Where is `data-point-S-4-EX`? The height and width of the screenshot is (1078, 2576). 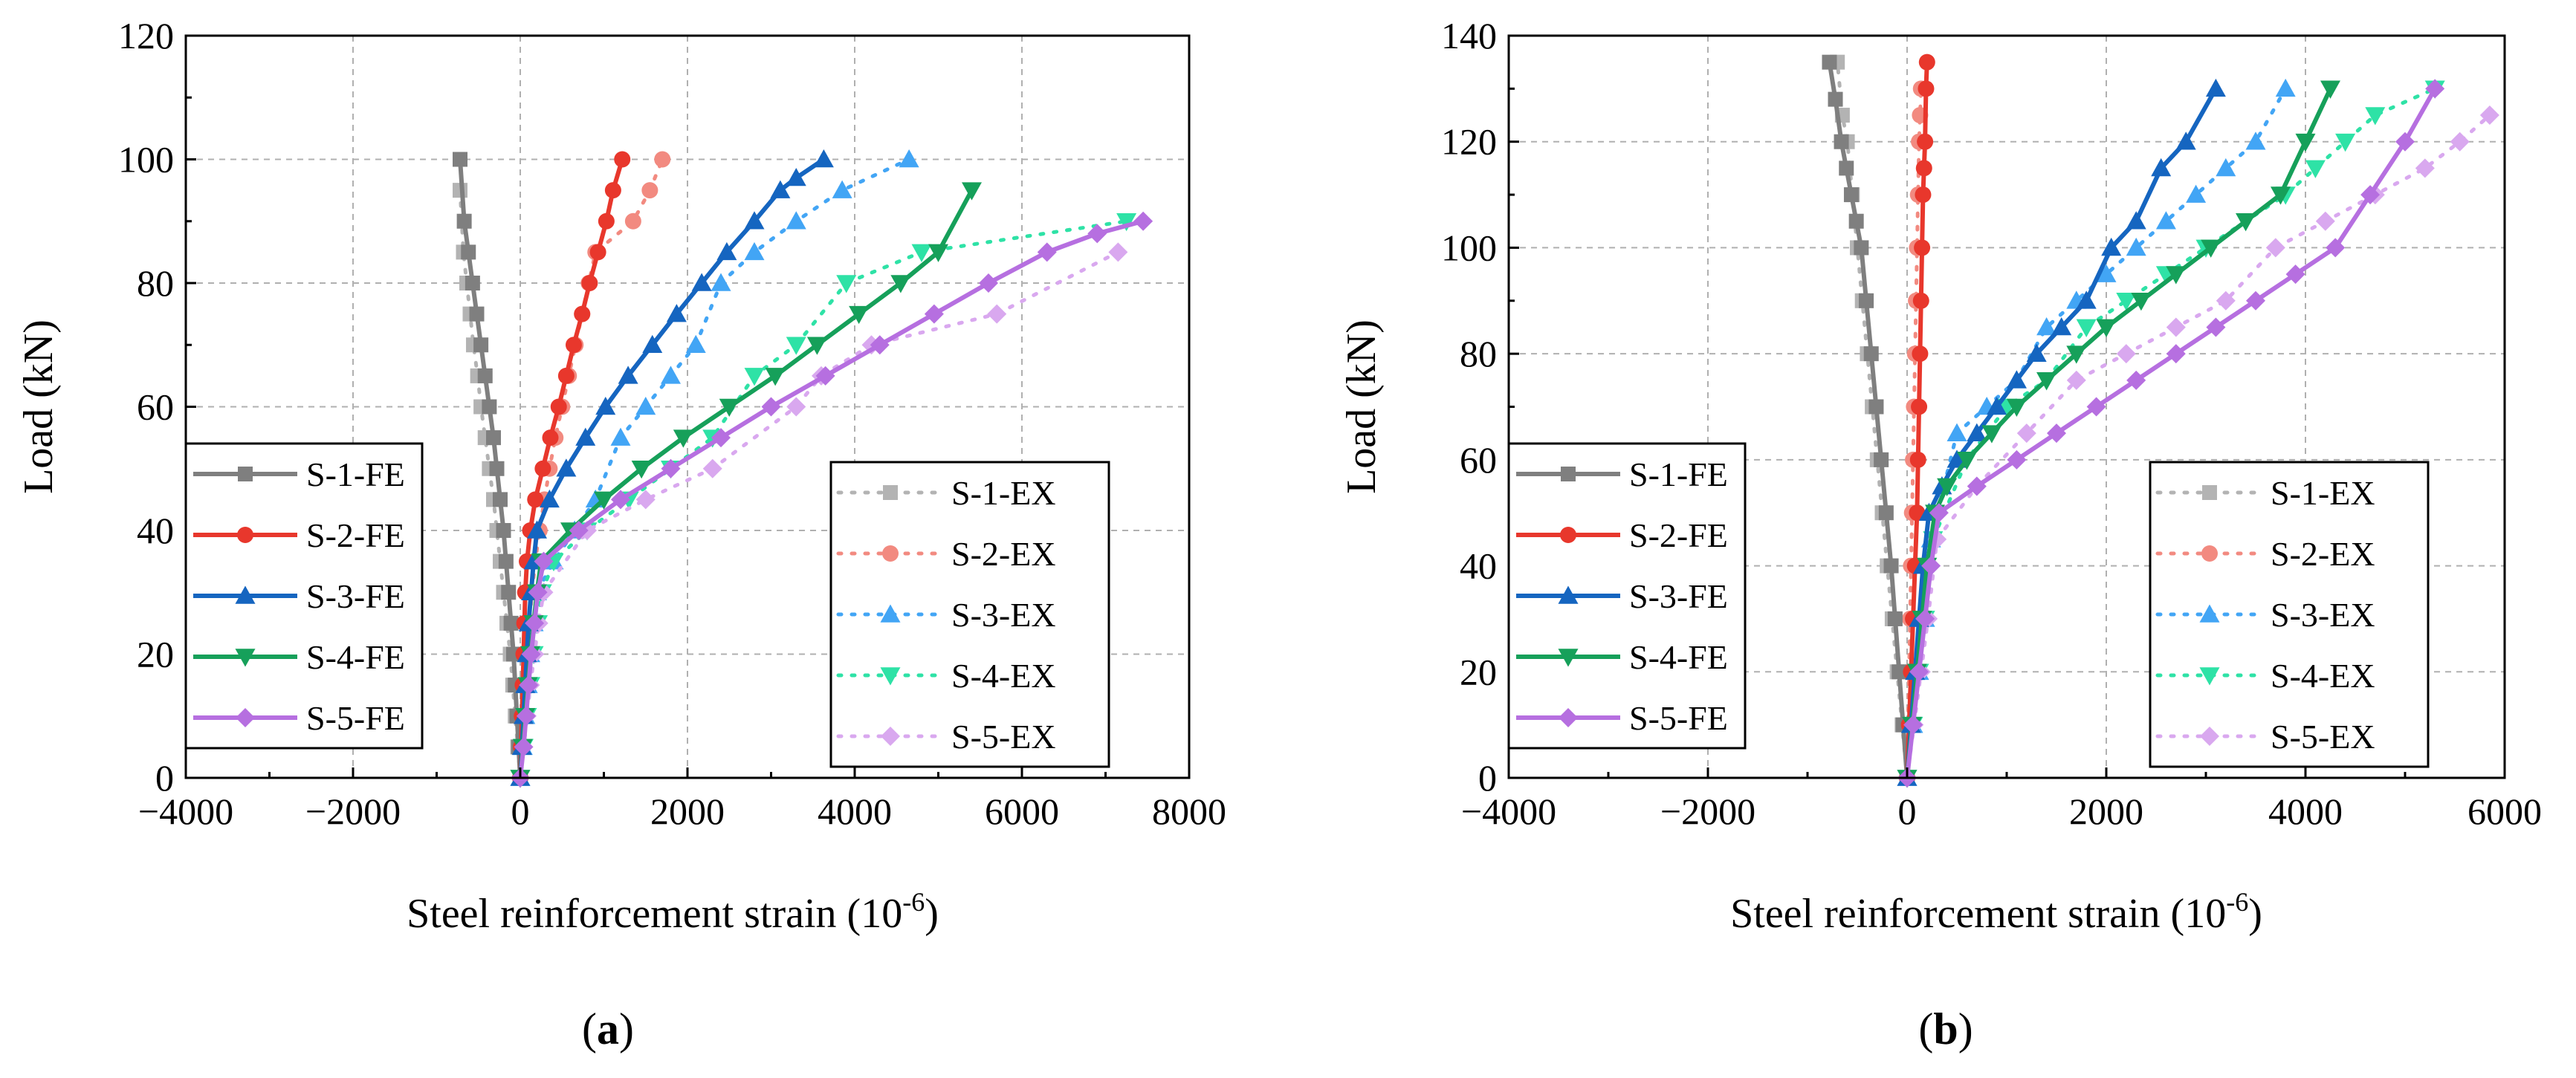 data-point-S-4-EX is located at coordinates (921, 253).